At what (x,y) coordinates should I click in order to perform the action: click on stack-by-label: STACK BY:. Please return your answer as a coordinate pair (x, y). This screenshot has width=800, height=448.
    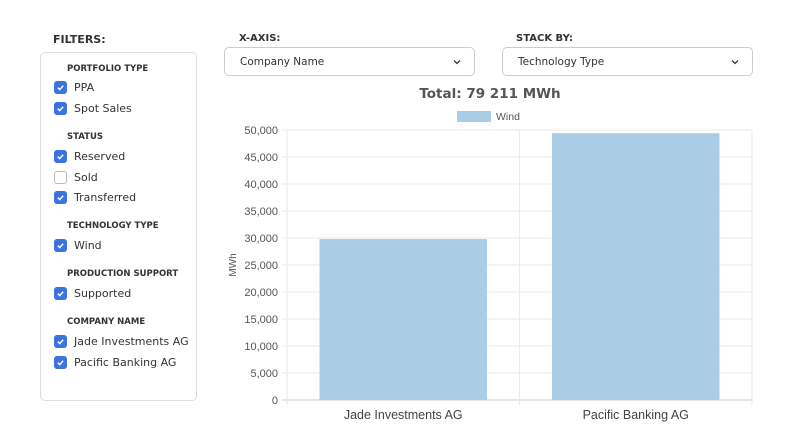
    Looking at the image, I should click on (545, 38).